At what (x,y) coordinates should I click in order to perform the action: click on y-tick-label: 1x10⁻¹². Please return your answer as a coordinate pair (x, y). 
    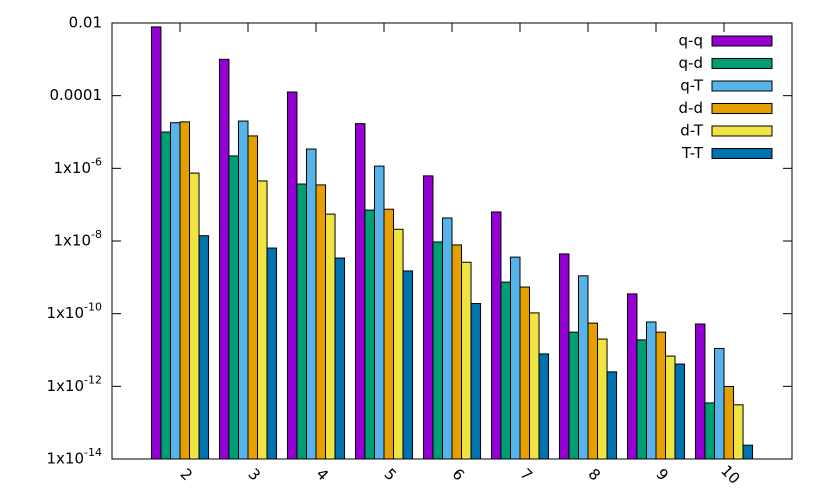
    Looking at the image, I should click on (74, 384).